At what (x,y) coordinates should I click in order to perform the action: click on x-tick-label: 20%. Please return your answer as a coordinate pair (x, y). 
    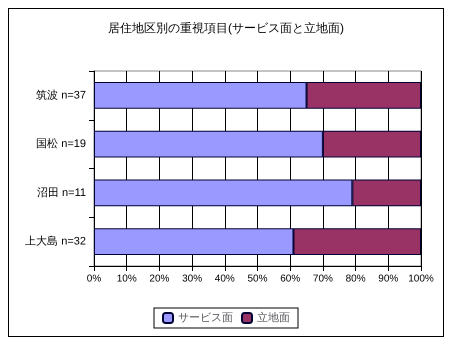
    Looking at the image, I should click on (159, 279).